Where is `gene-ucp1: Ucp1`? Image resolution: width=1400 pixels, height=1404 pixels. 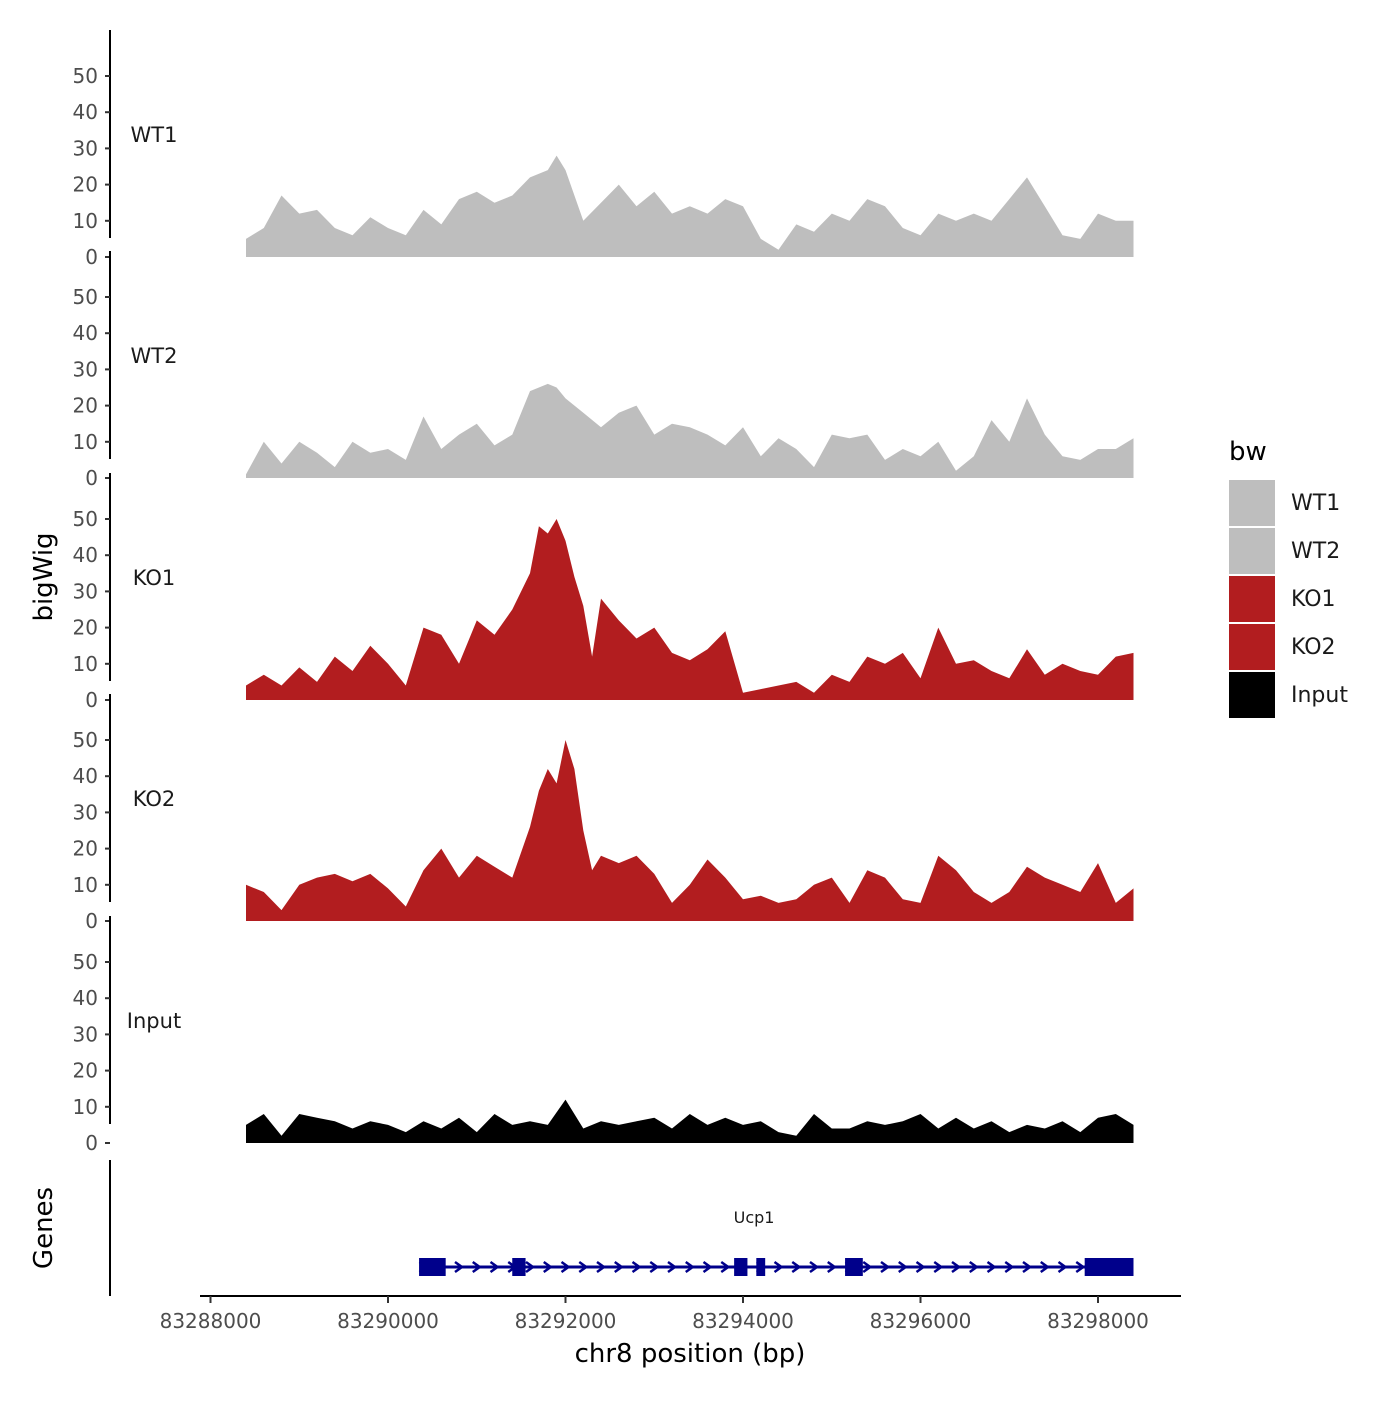
gene-ucp1: Ucp1 is located at coordinates (776, 1242).